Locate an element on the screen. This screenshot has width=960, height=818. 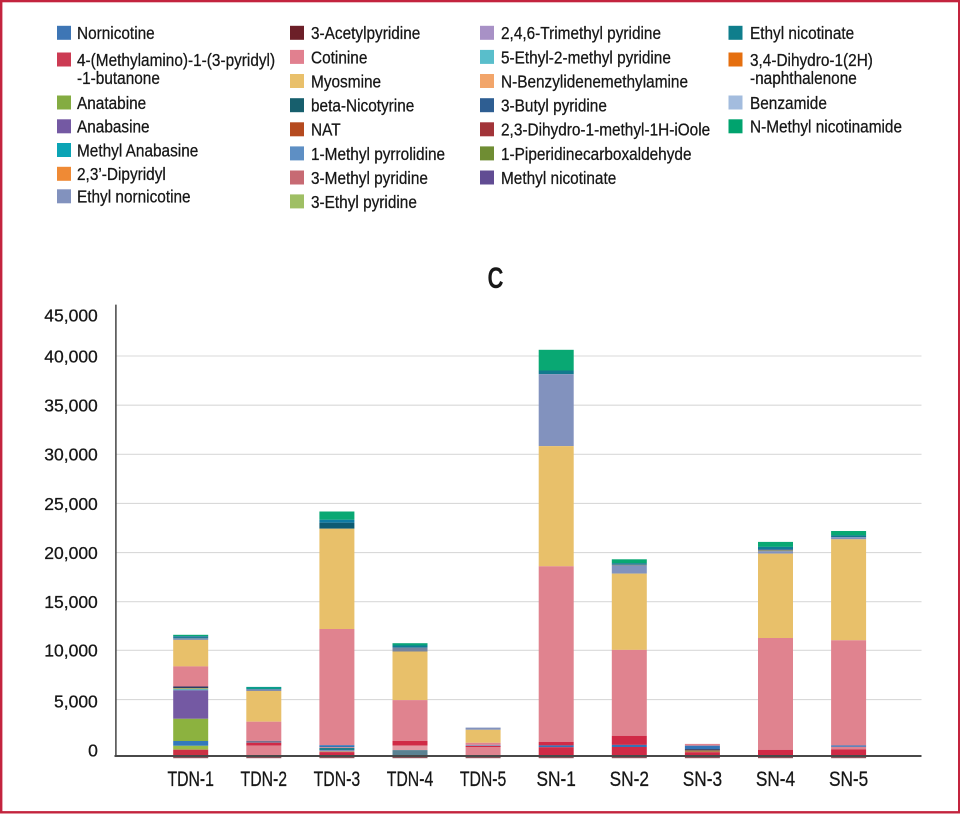
svg-text: SN-4 is located at coordinates (776, 779).